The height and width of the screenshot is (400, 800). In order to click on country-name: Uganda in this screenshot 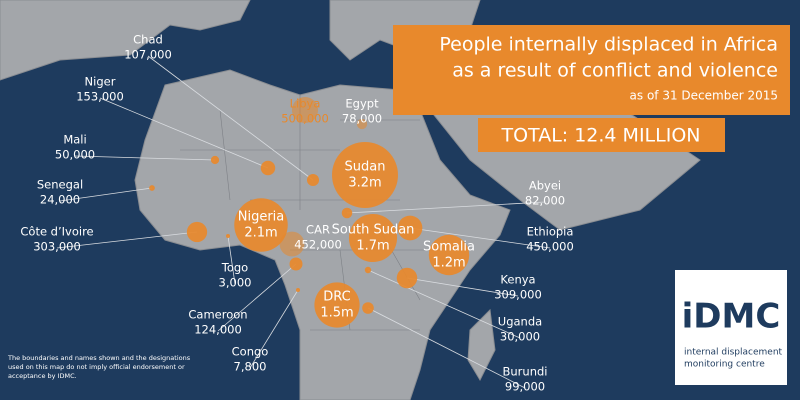, I will do `click(520, 322)`.